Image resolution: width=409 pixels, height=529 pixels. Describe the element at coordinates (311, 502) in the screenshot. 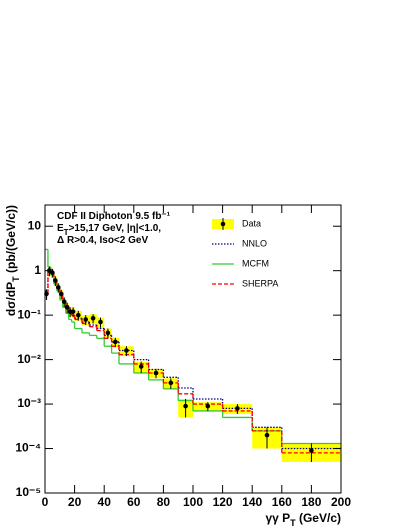

I see `x-tick-label: 180` at that location.